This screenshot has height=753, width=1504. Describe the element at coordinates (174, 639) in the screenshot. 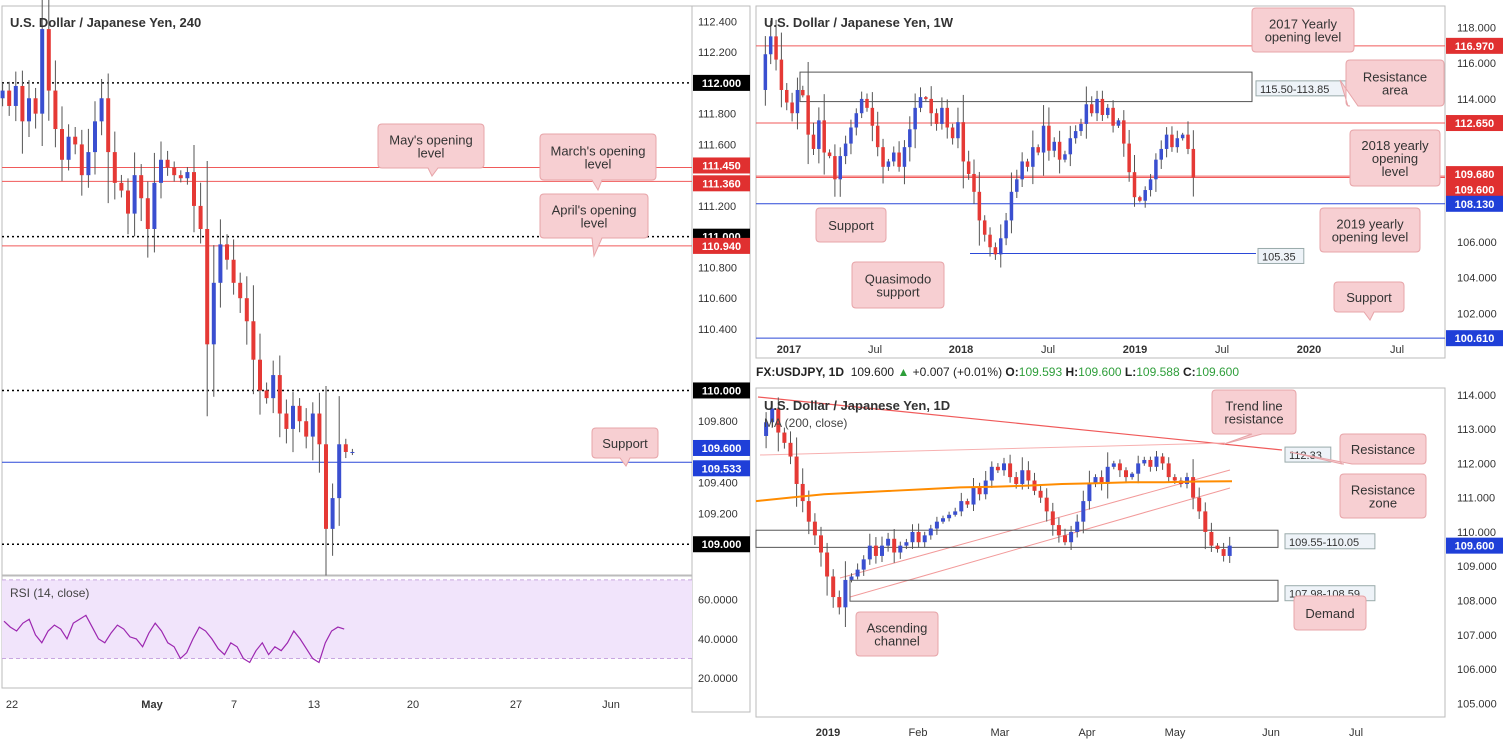

I see `rsi-line` at that location.